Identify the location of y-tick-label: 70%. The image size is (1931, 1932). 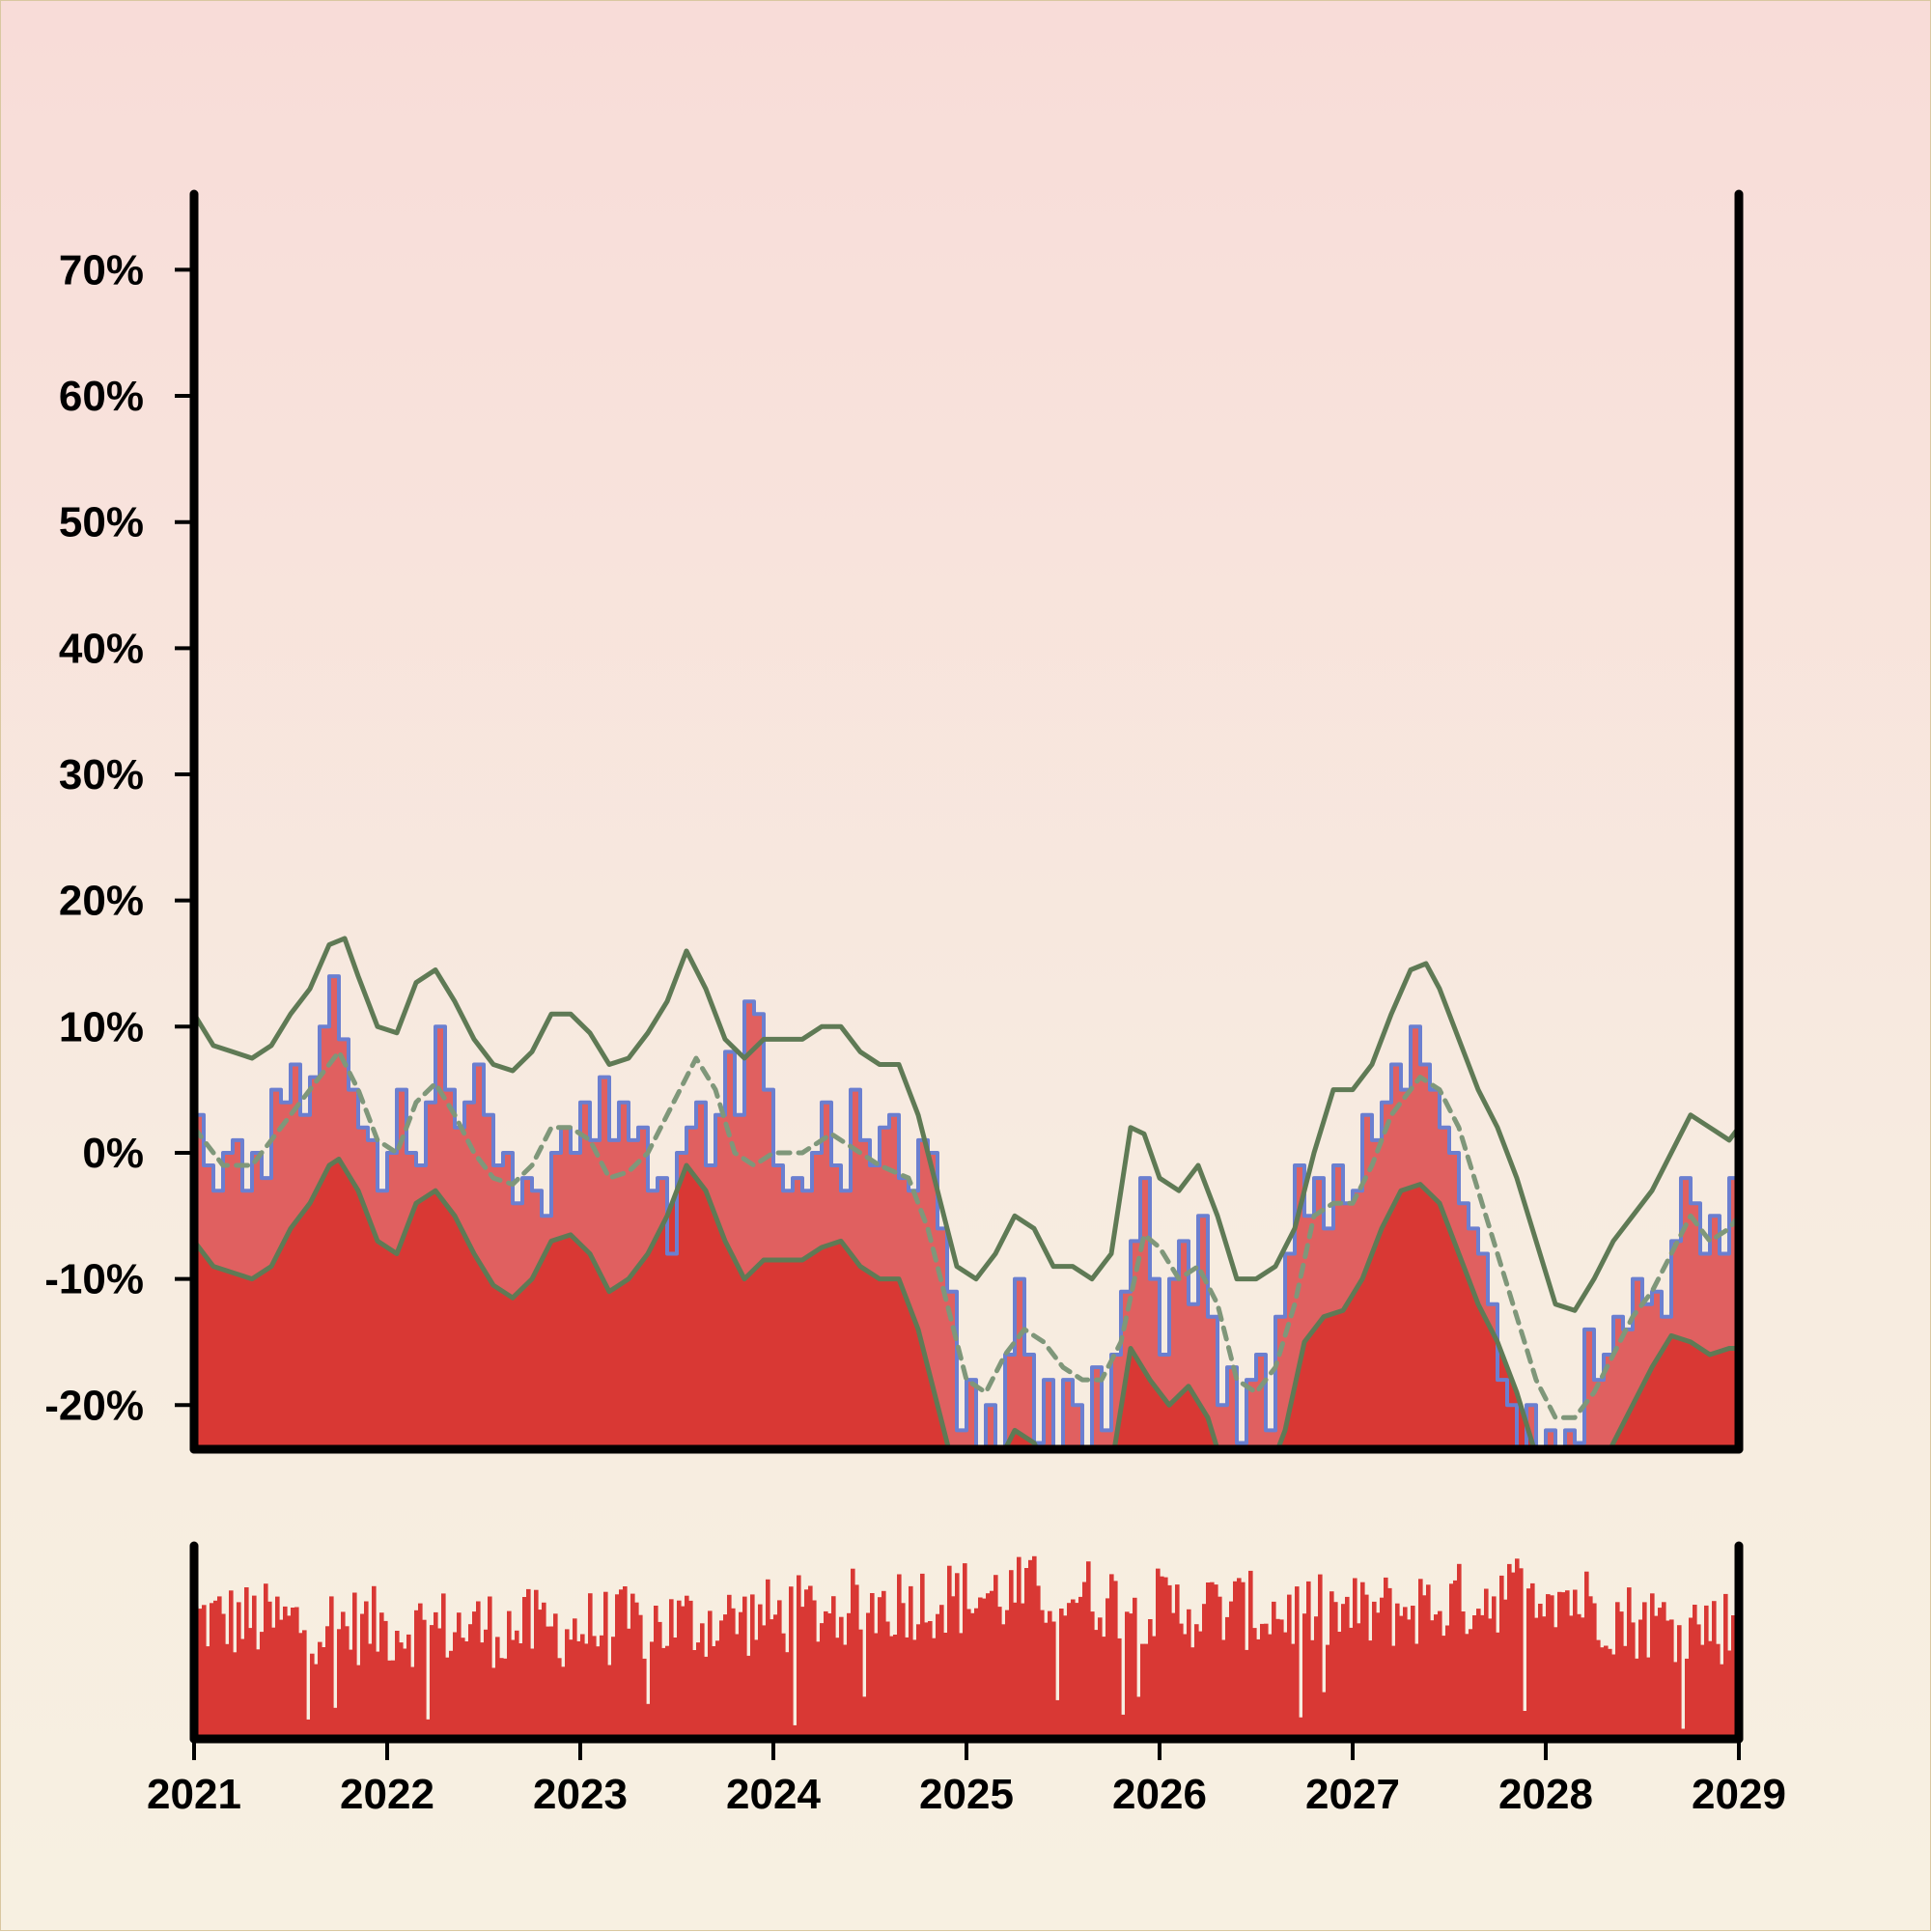
(101, 270).